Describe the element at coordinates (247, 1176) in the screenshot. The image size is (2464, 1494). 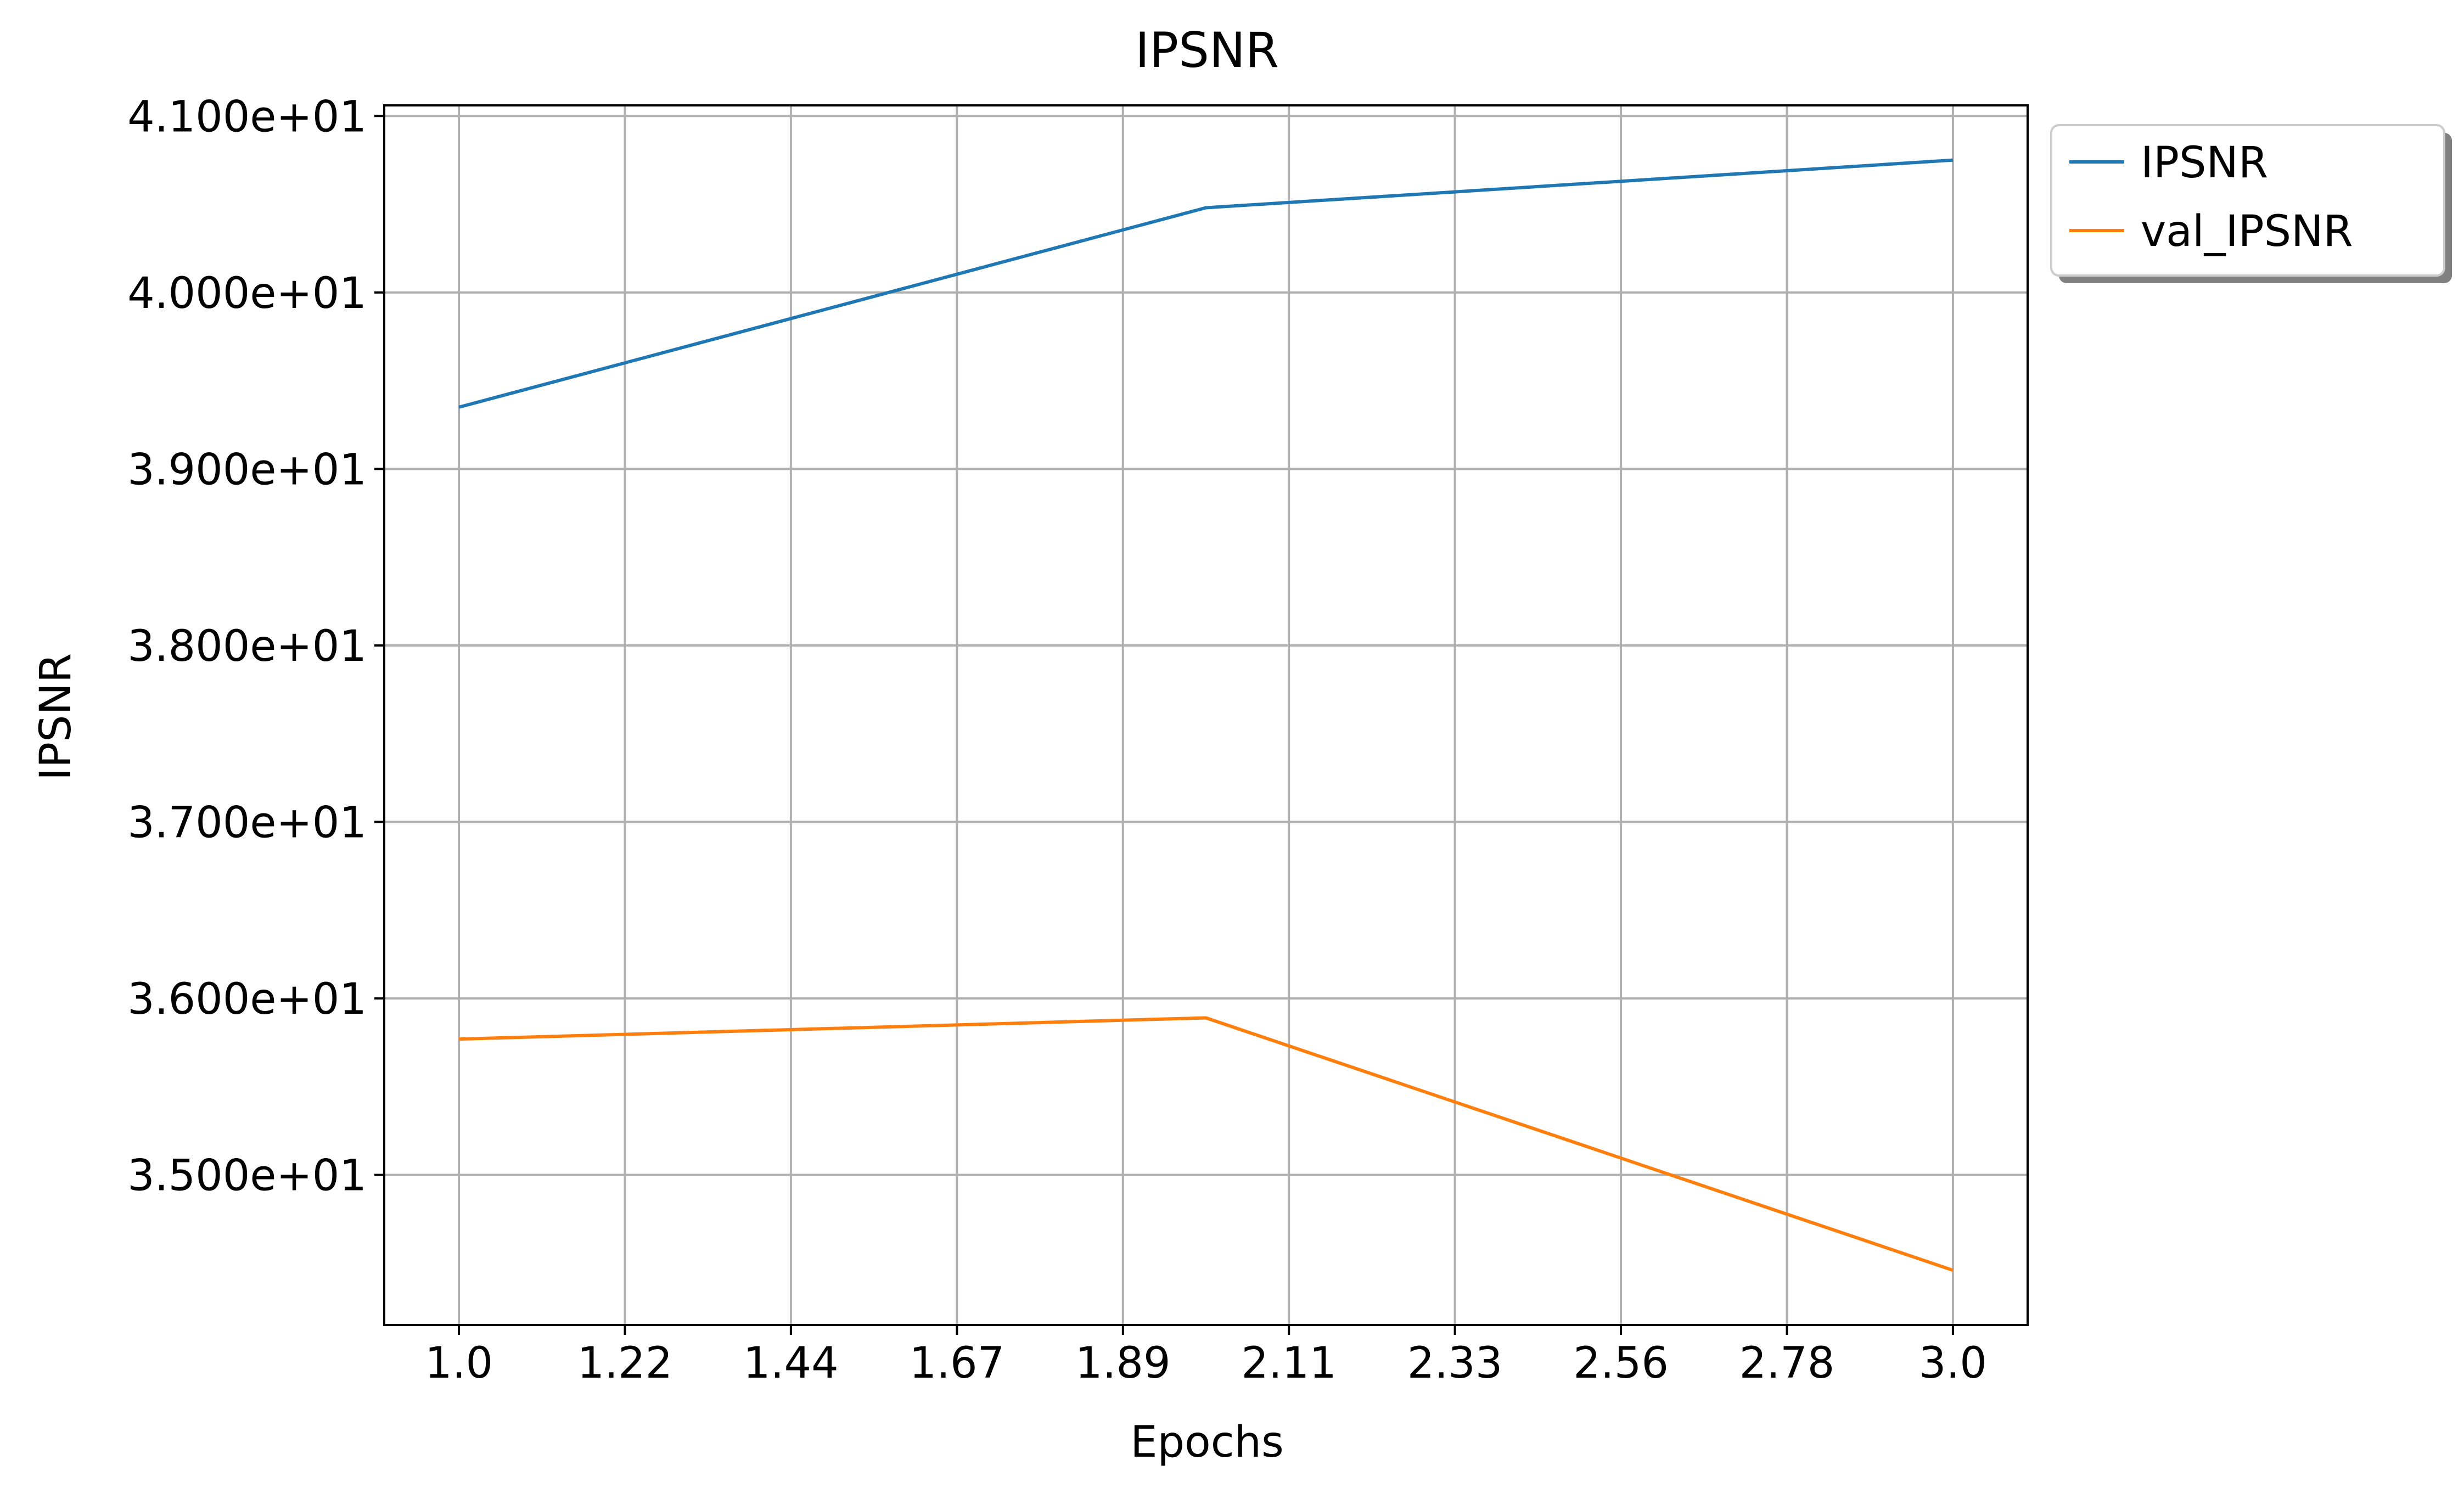
I see `y-tick-label: 3.500e+01` at that location.